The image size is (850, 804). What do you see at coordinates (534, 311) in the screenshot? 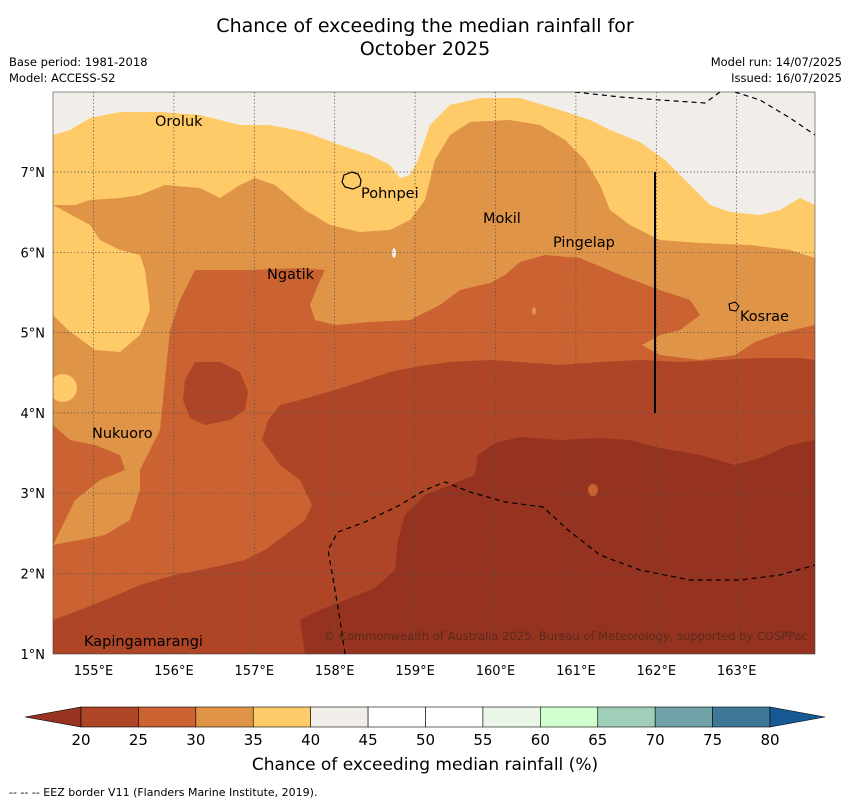
I see `blob-30-35-small` at bounding box center [534, 311].